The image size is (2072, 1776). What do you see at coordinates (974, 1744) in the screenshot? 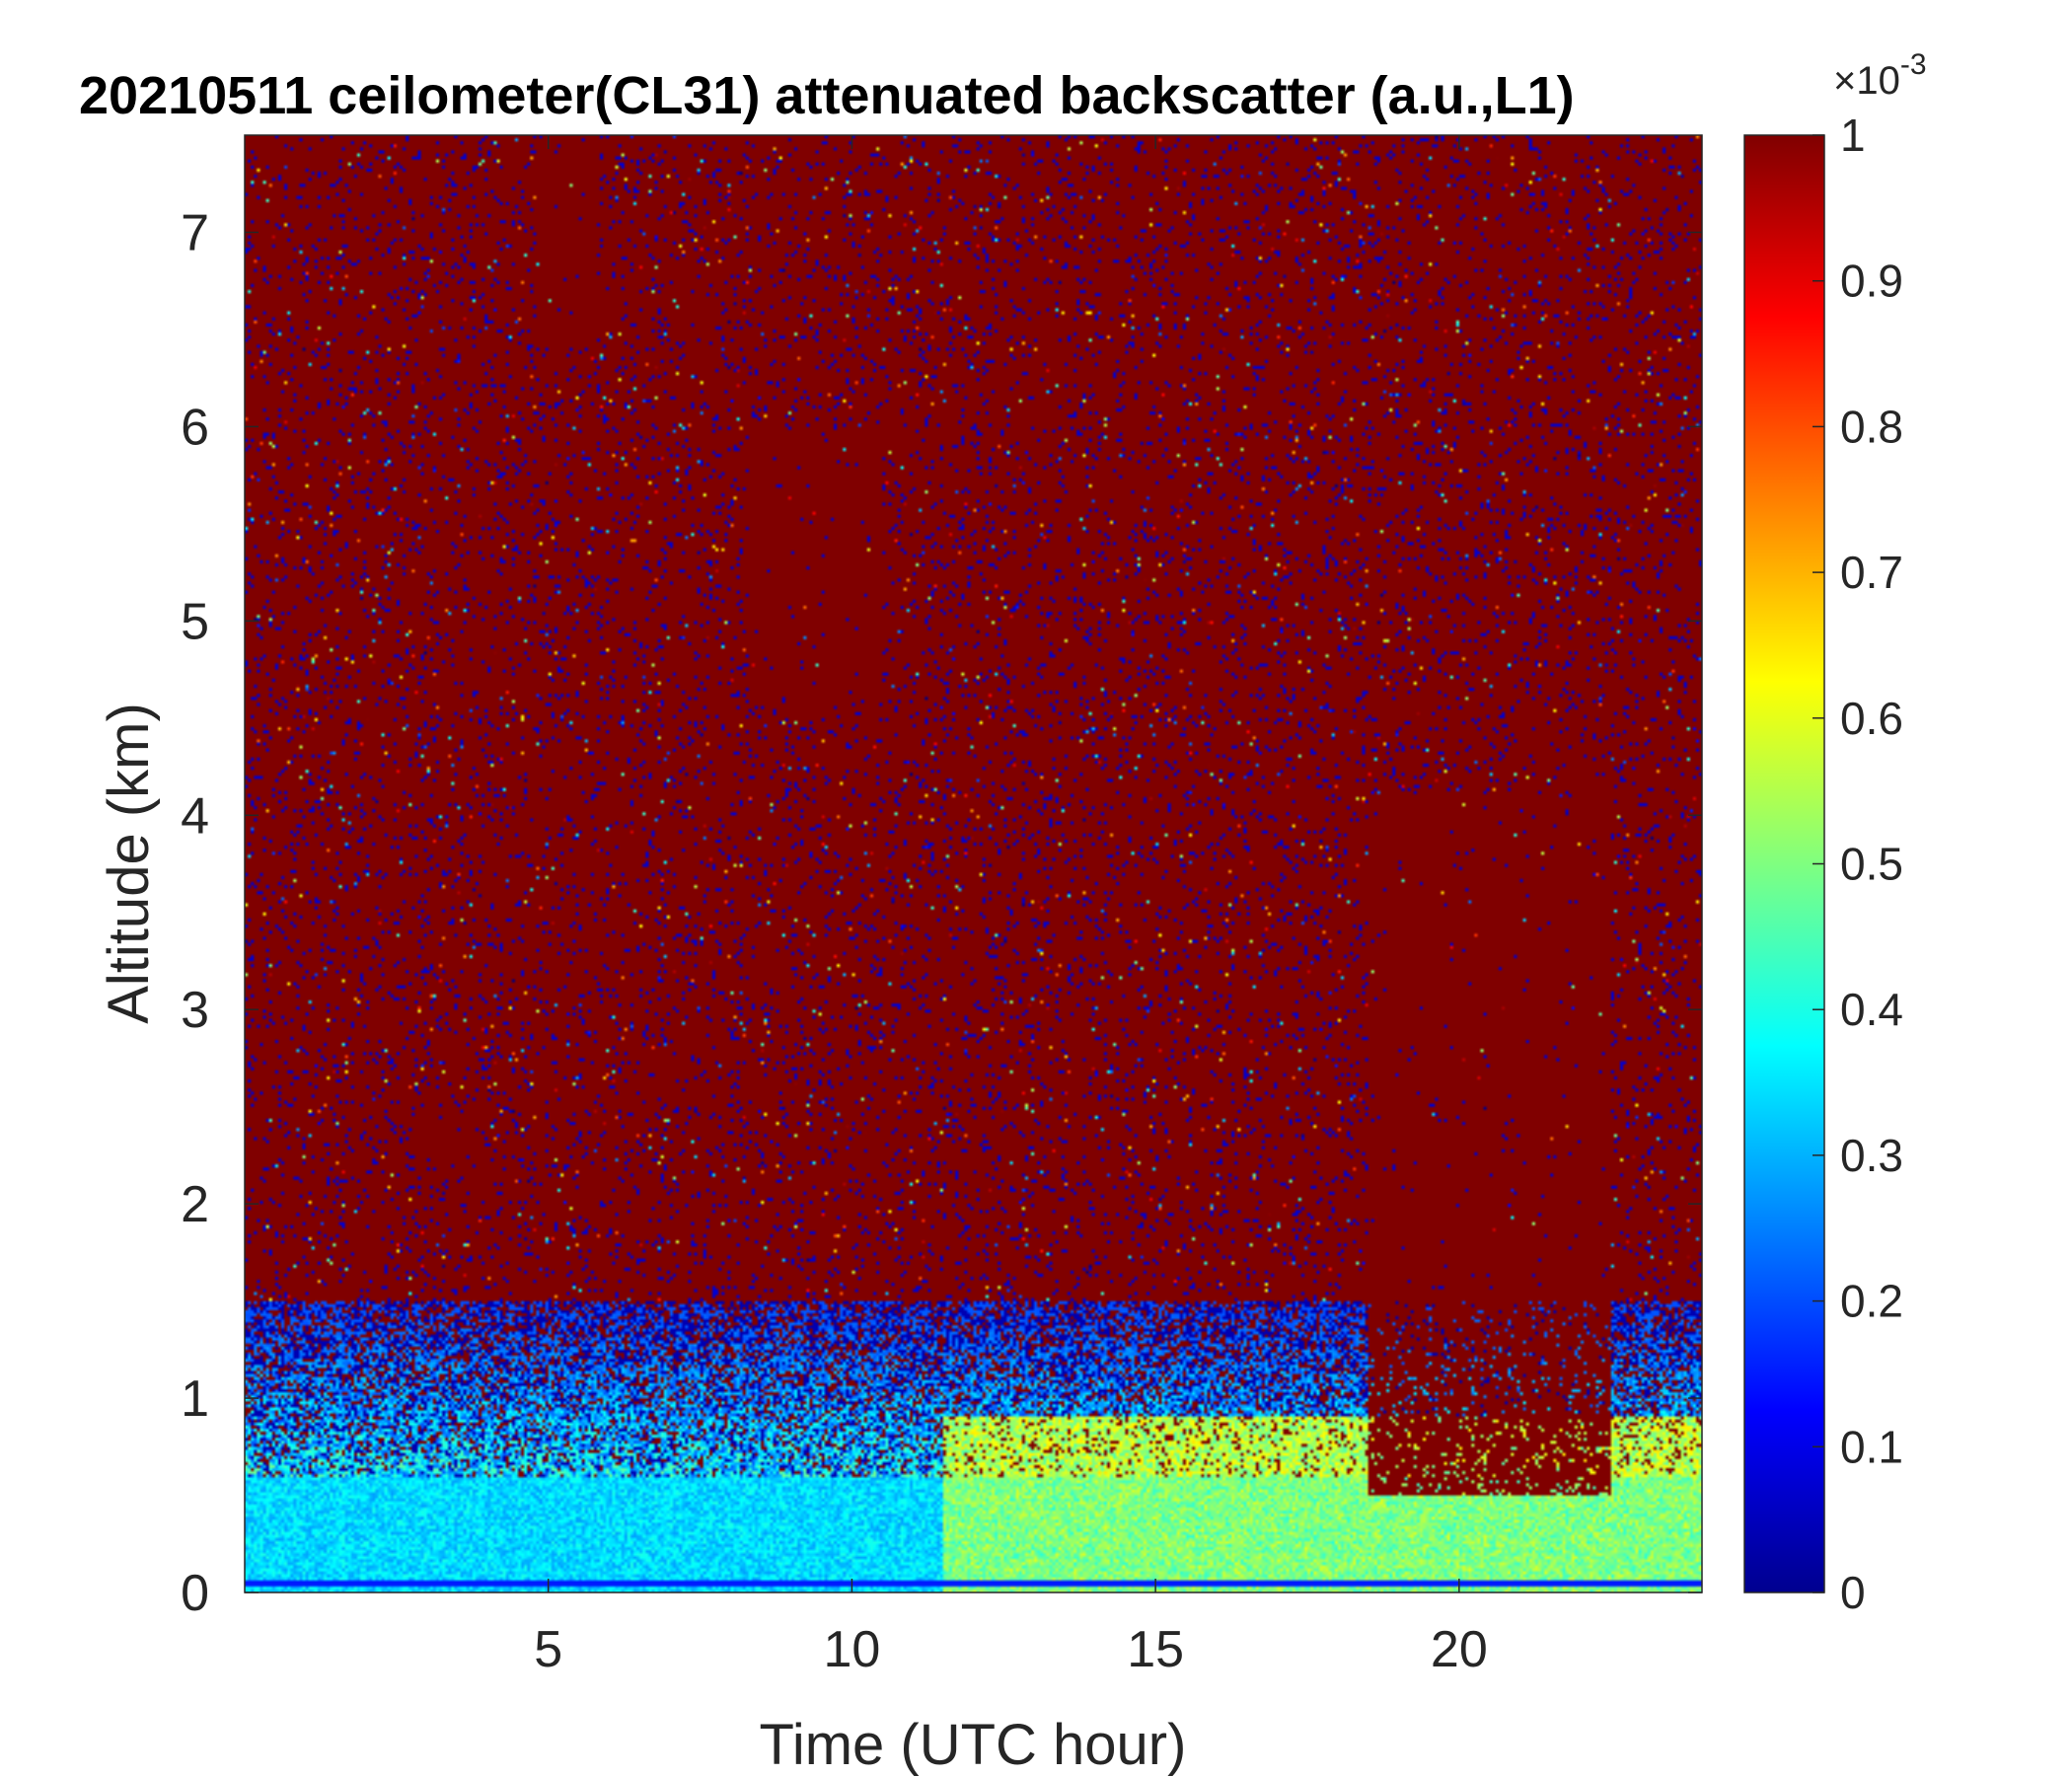
I see `x-axis-label: Time (UTC hour)` at bounding box center [974, 1744].